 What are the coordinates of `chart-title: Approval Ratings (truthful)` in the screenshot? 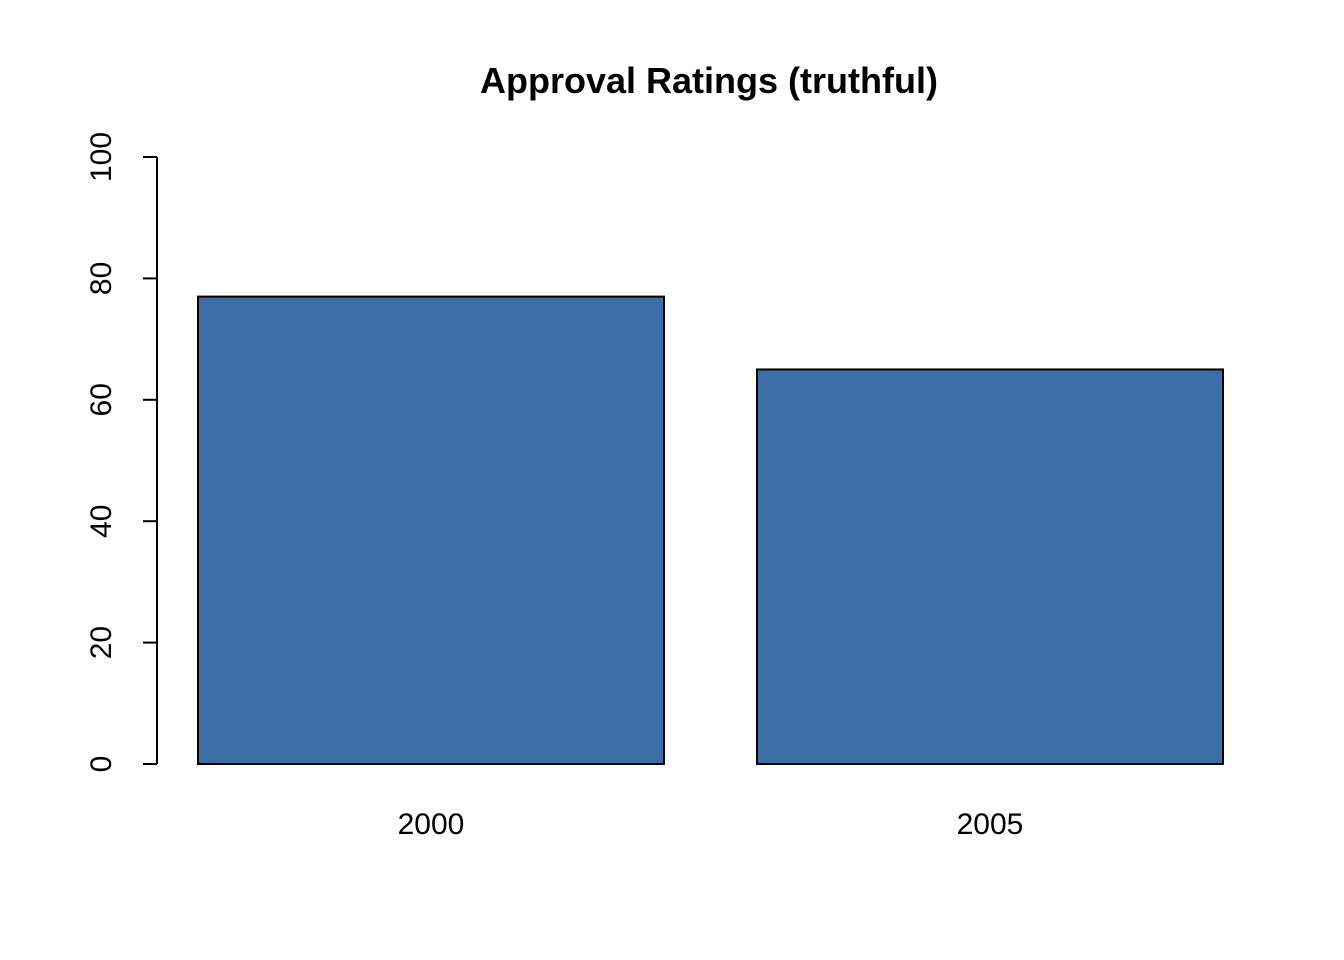 It's located at (709, 80).